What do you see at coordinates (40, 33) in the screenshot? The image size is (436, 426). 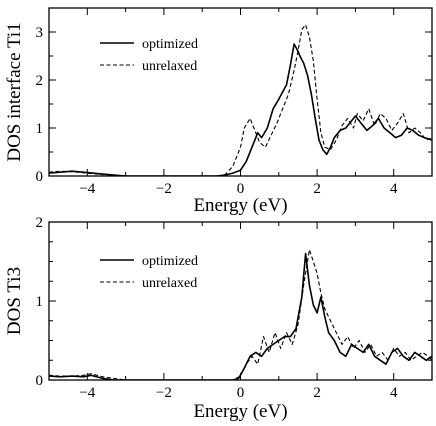 I see `y-tick-label: 3` at bounding box center [40, 33].